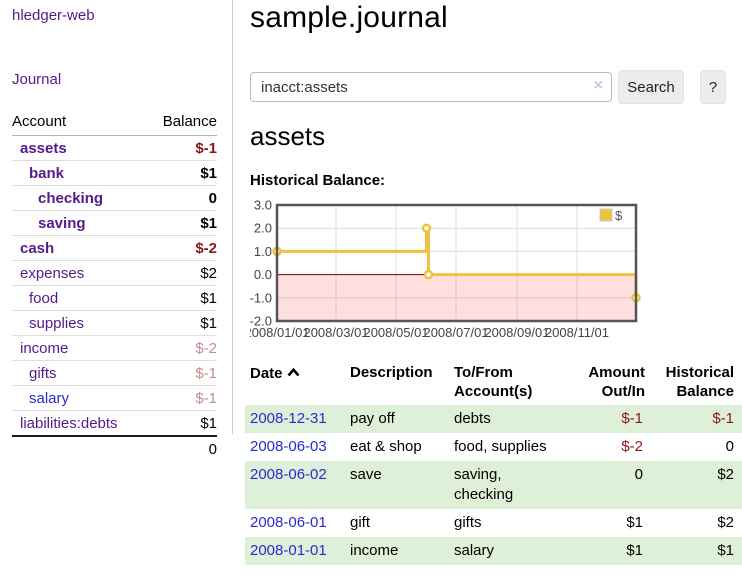 The height and width of the screenshot is (582, 742). I want to click on date-cell: 2008-06-01, so click(295, 523).